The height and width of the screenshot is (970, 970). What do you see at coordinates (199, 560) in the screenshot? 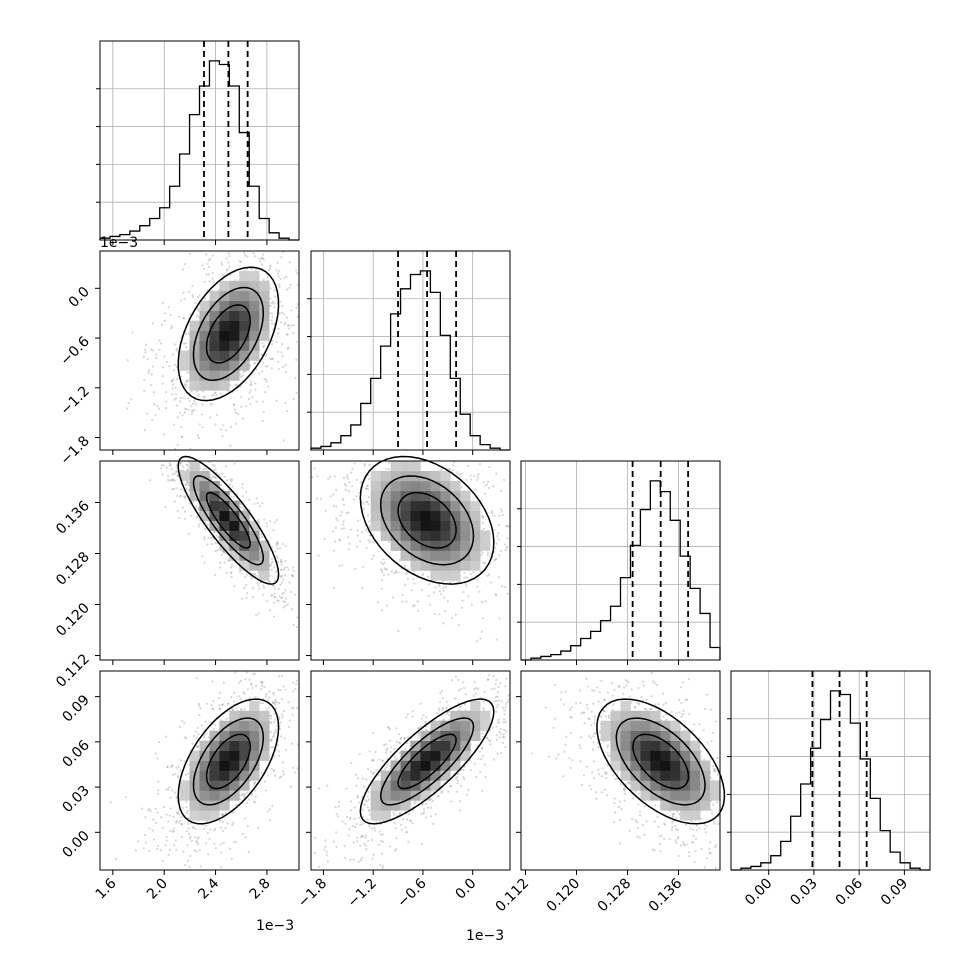
I see `panel-frame` at bounding box center [199, 560].